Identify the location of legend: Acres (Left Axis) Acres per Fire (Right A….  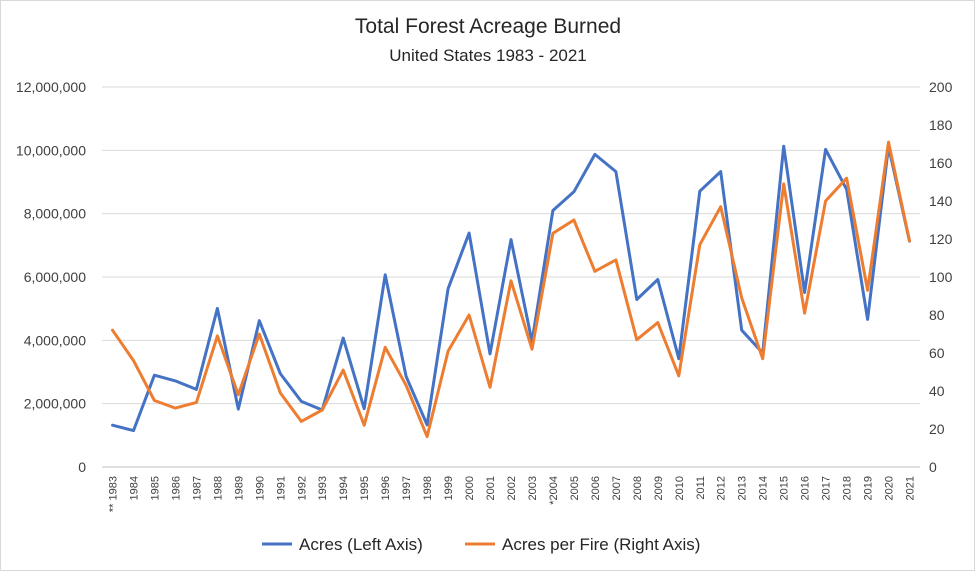
(481, 544).